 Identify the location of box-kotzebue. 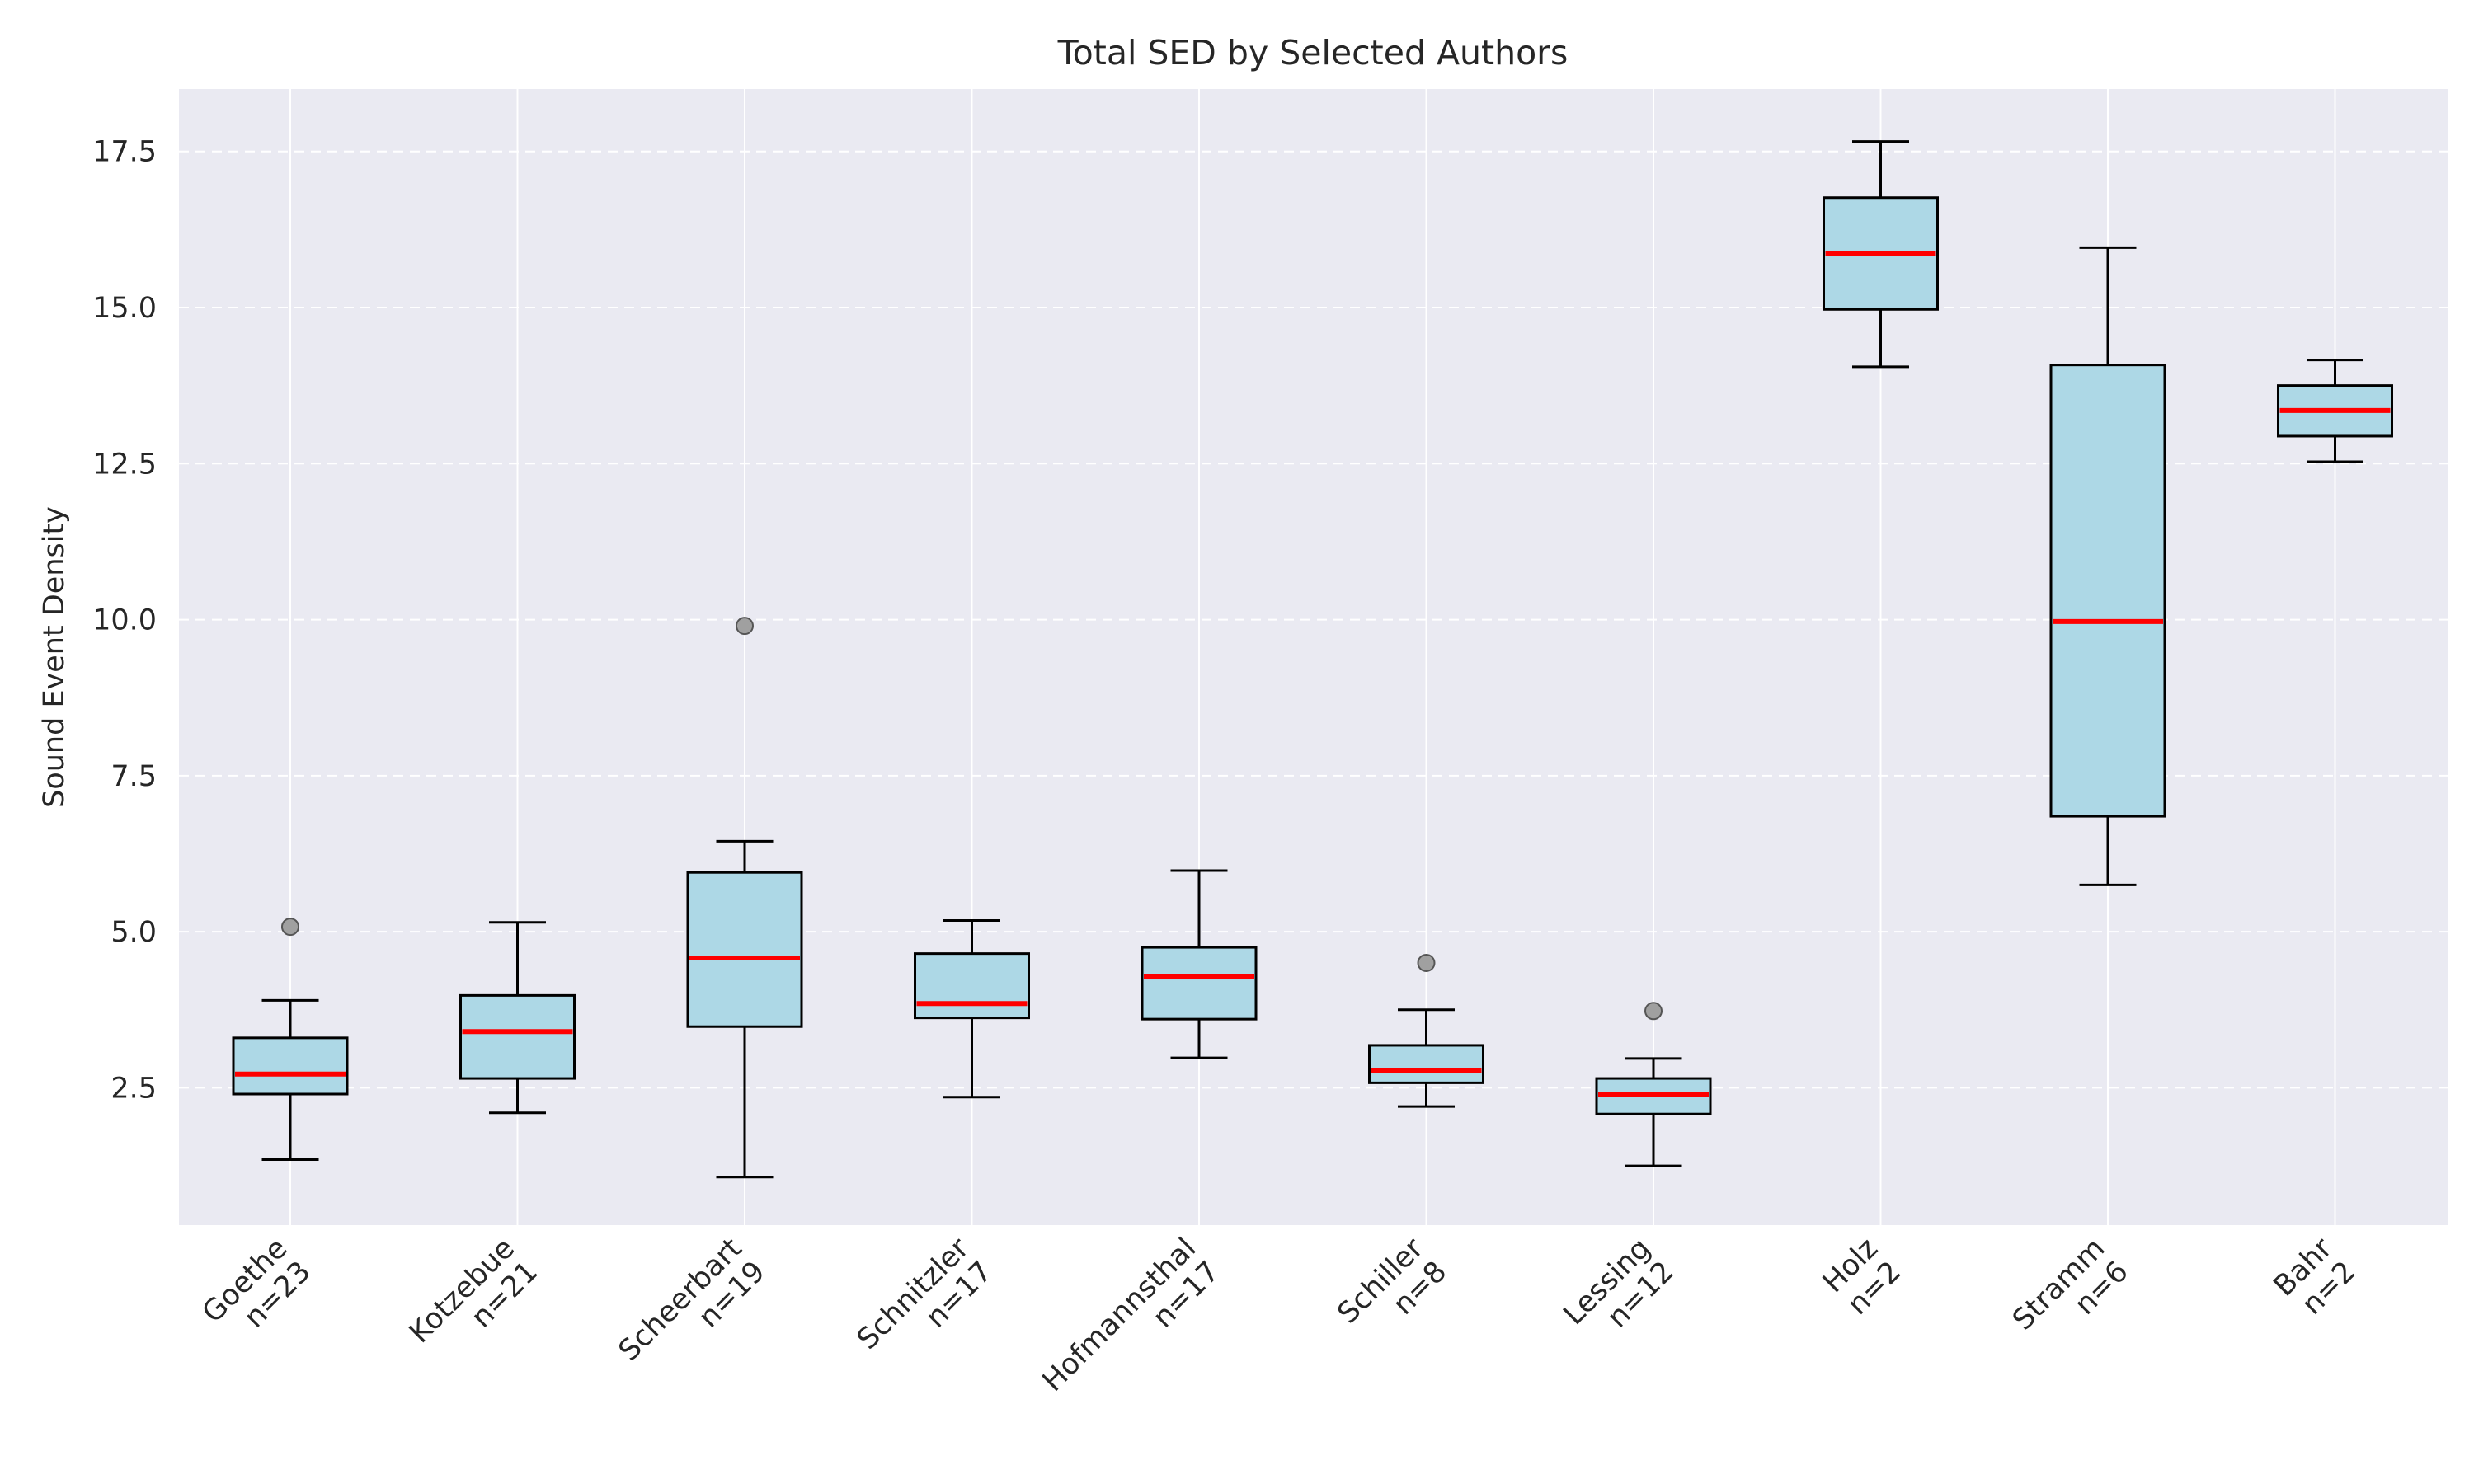
(517, 1018).